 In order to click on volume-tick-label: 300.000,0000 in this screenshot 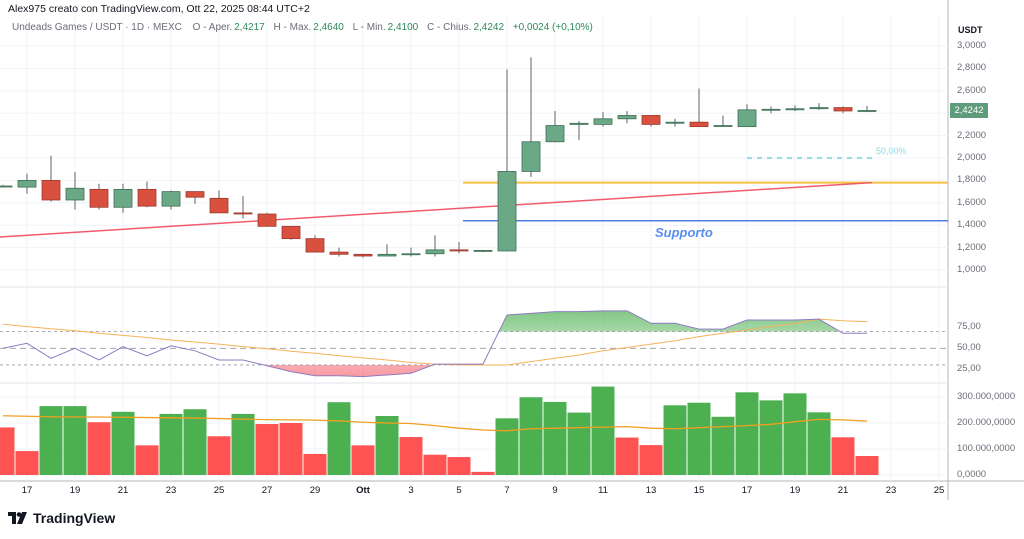, I will do `click(986, 396)`.